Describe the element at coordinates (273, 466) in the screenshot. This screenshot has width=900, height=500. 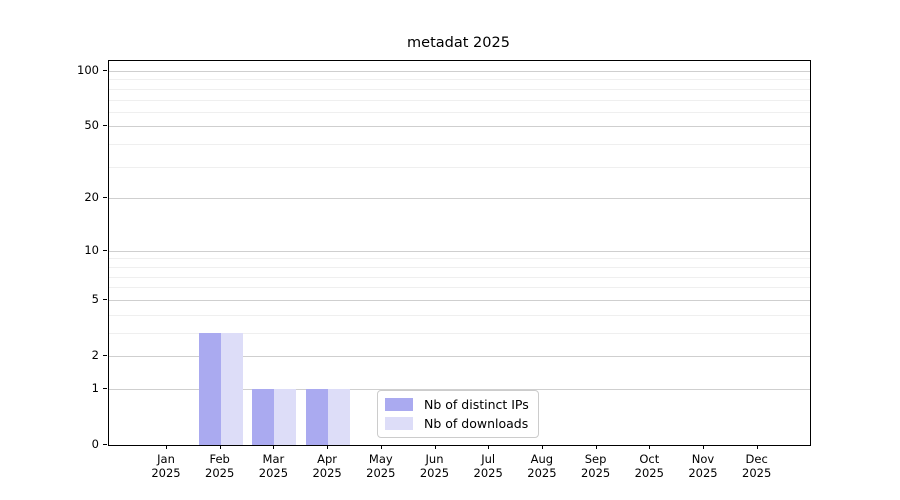
I see `x-tick-label-mar: Mar 2025` at that location.